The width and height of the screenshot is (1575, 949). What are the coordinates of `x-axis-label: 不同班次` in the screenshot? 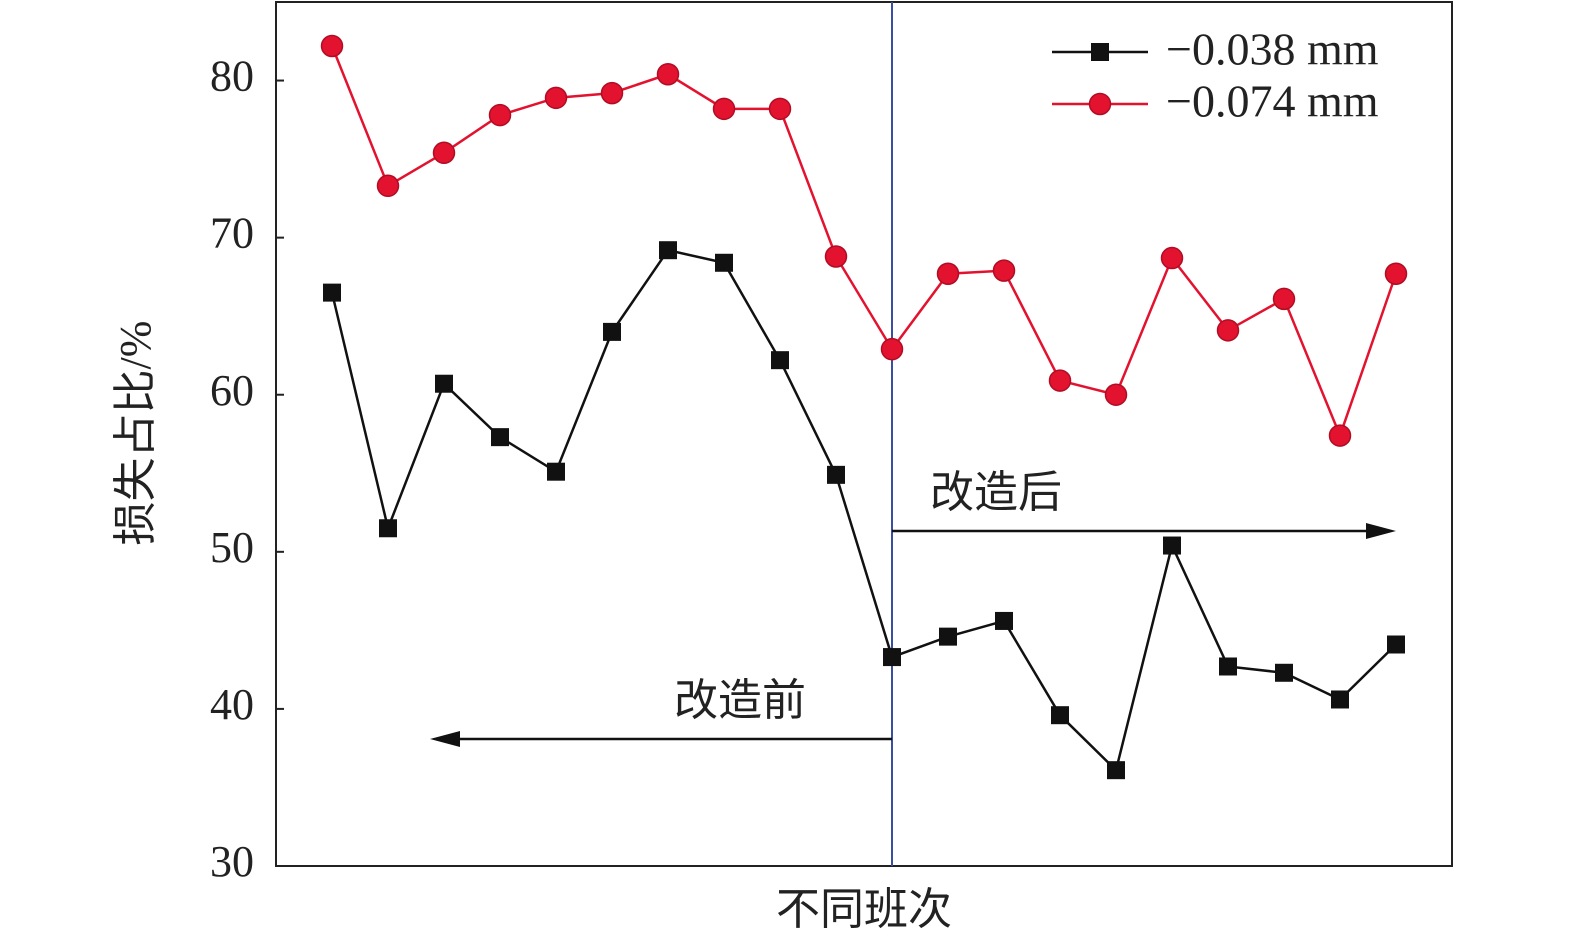 It's located at (864, 909).